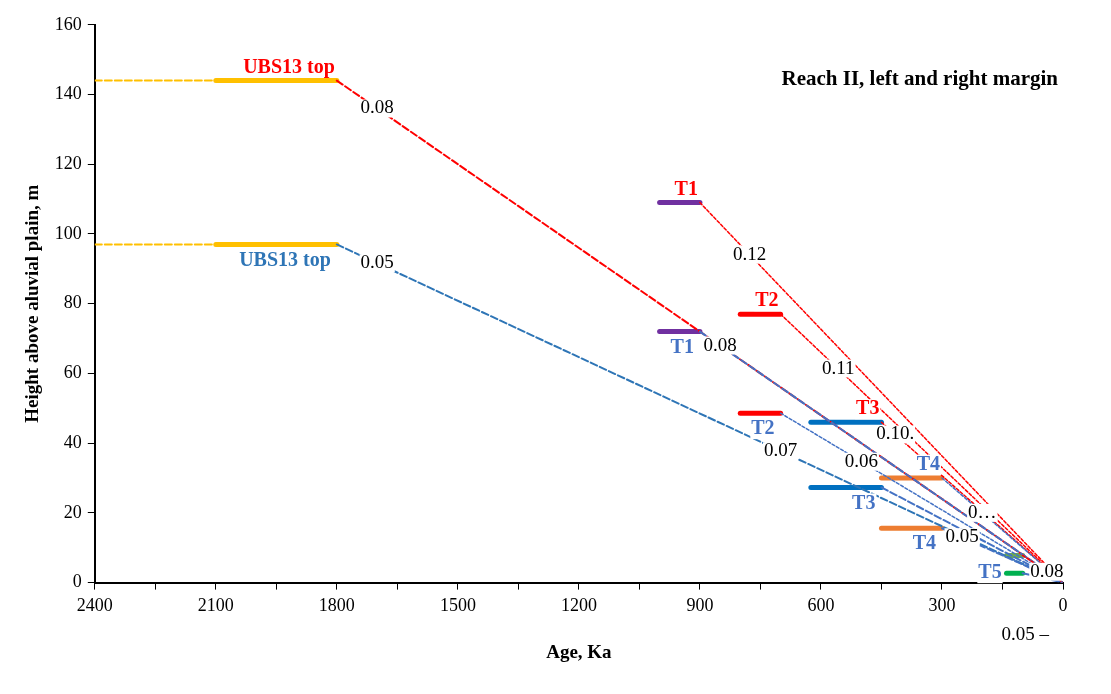  What do you see at coordinates (700, 605) in the screenshot?
I see `x-tick-label: 900` at bounding box center [700, 605].